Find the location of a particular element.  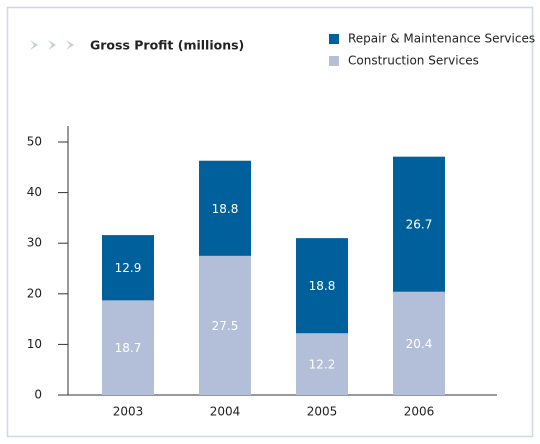

x-tick-label: 2005 is located at coordinates (322, 412).